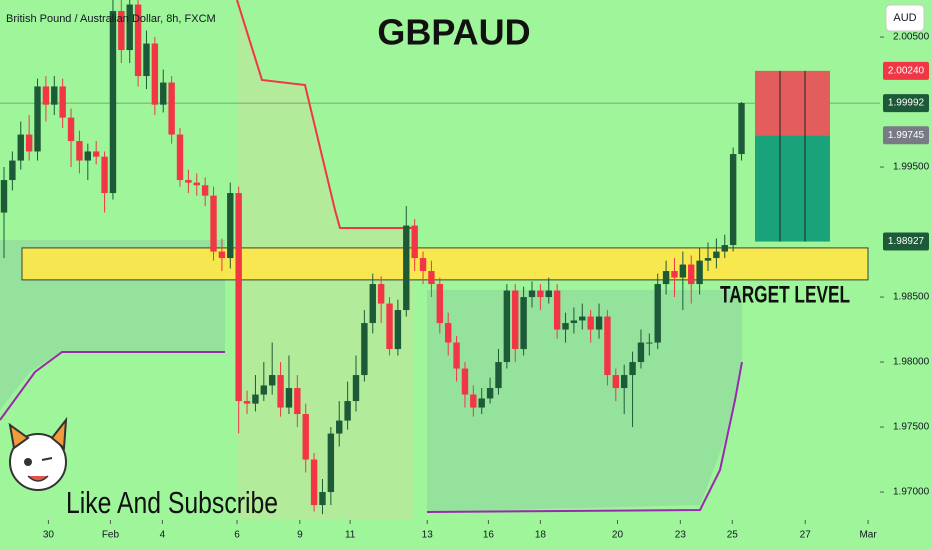 Image resolution: width=932 pixels, height=550 pixels. I want to click on x-tick-label: 6, so click(237, 535).